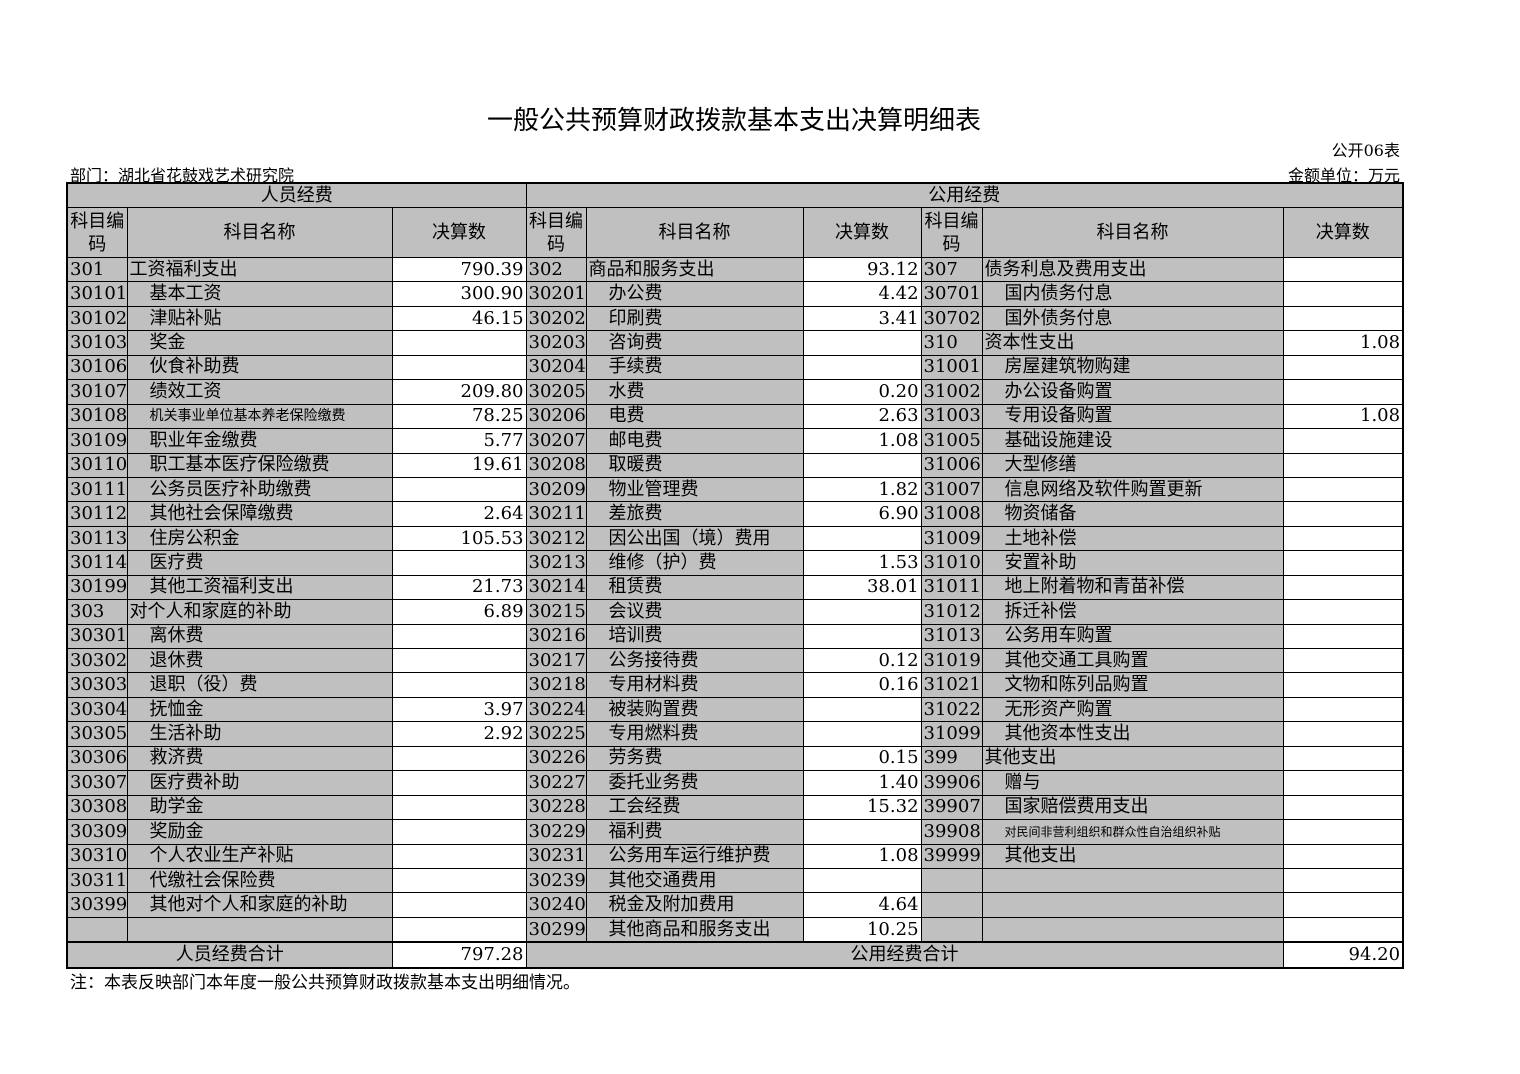  What do you see at coordinates (556, 563) in the screenshot?
I see `cell-code: 30213` at bounding box center [556, 563].